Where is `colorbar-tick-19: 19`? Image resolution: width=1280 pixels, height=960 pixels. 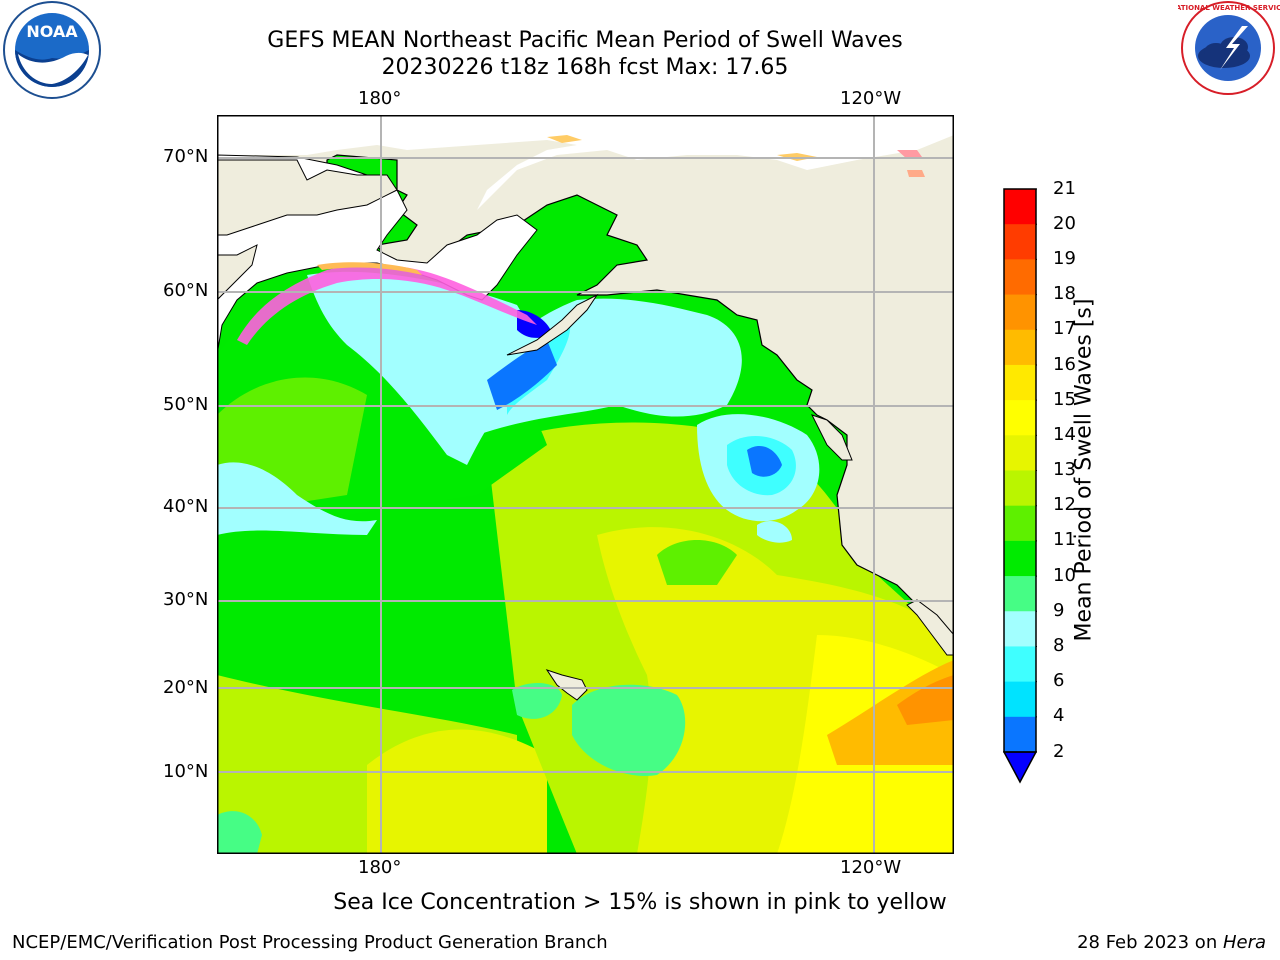 colorbar-tick-19: 19 is located at coordinates (1064, 258).